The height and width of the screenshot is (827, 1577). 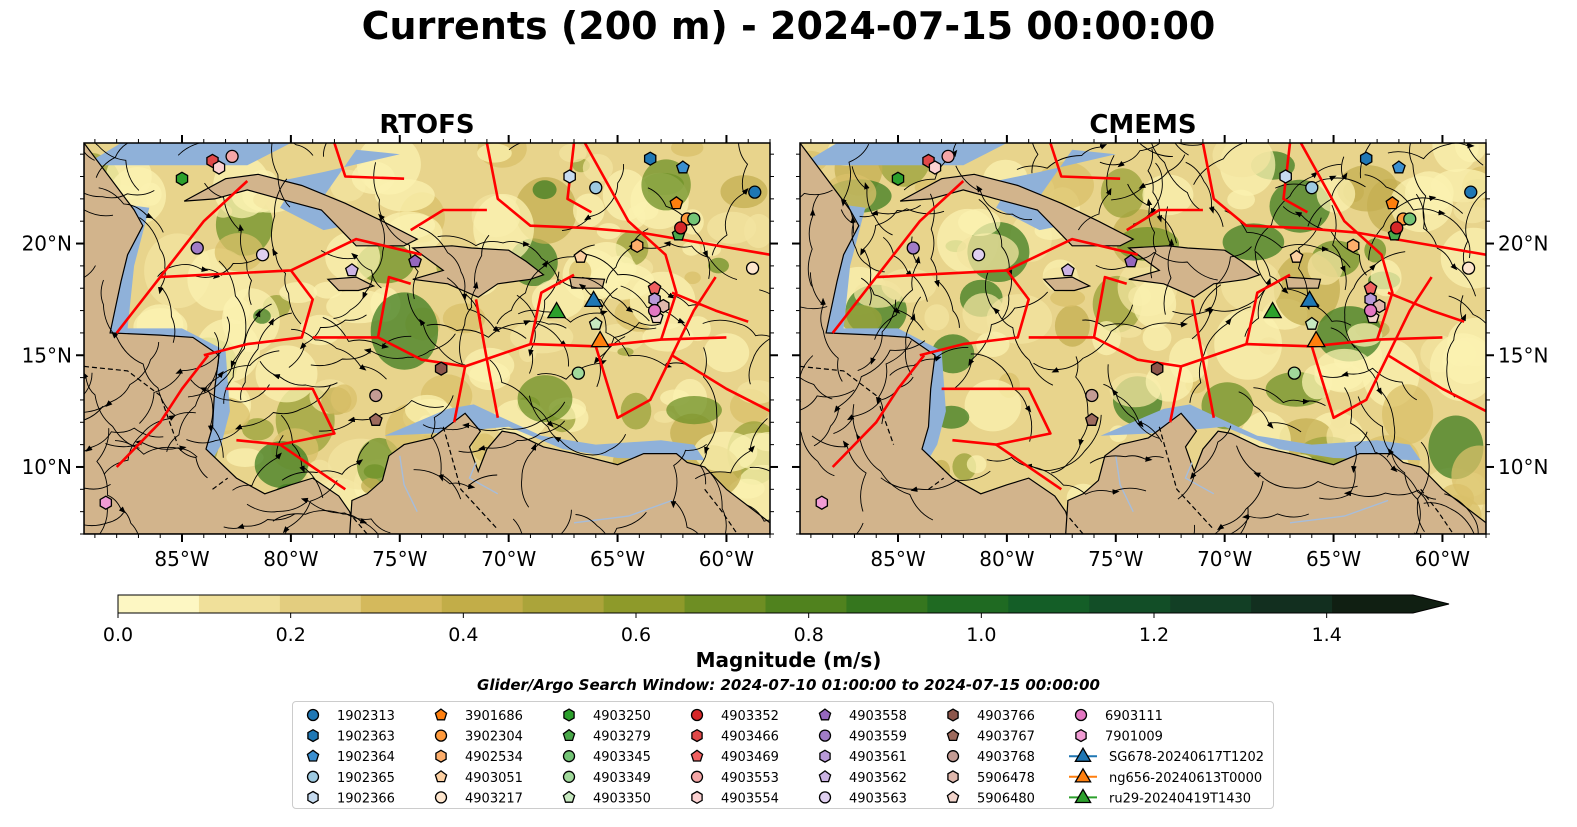 What do you see at coordinates (878, 798) in the screenshot?
I see `legend-label: 4903563` at bounding box center [878, 798].